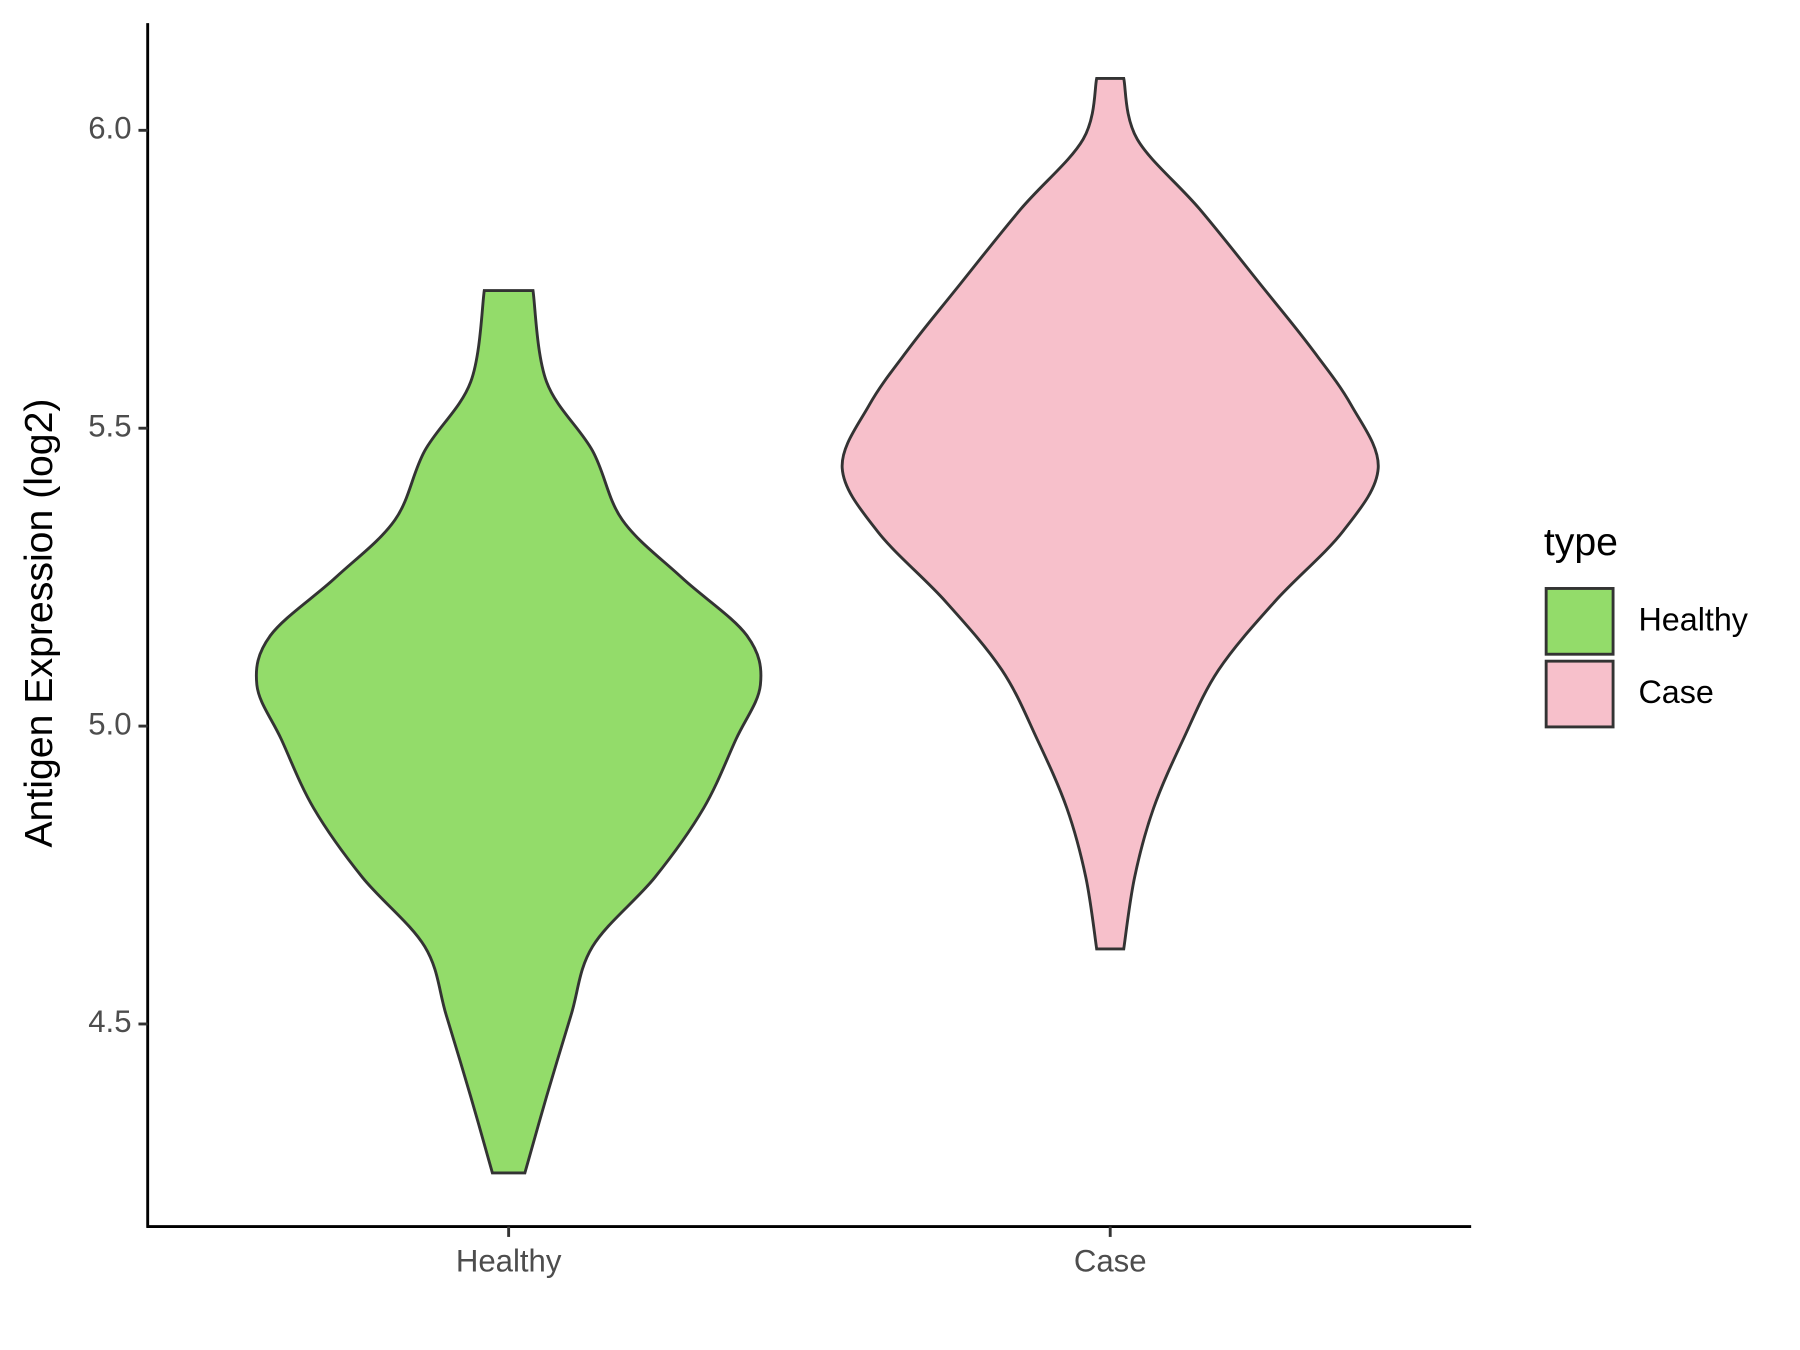 This screenshot has height=1350, width=1800. Describe the element at coordinates (109, 425) in the screenshot. I see `y-tick-label: 5.5` at that location.